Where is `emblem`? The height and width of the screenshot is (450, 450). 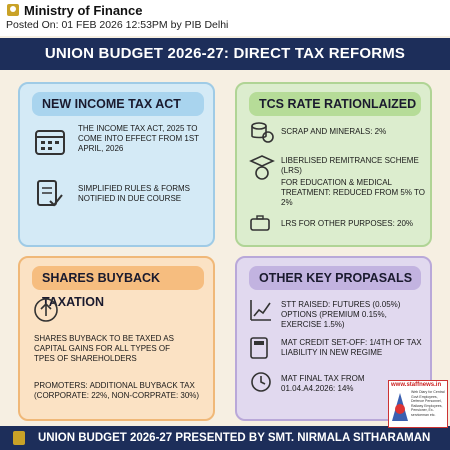 emblem is located at coordinates (13, 10).